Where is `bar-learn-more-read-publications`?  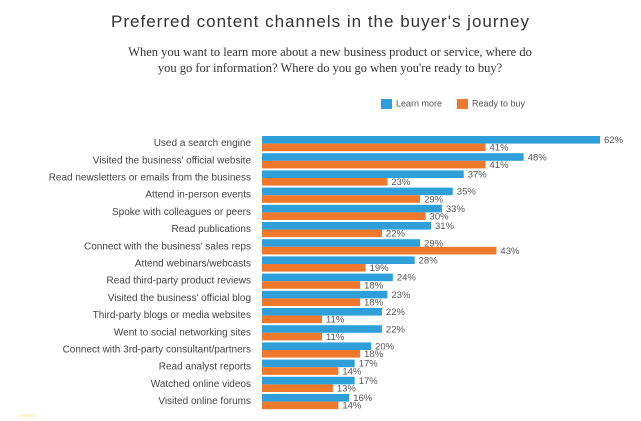
bar-learn-more-read-publications is located at coordinates (346, 226).